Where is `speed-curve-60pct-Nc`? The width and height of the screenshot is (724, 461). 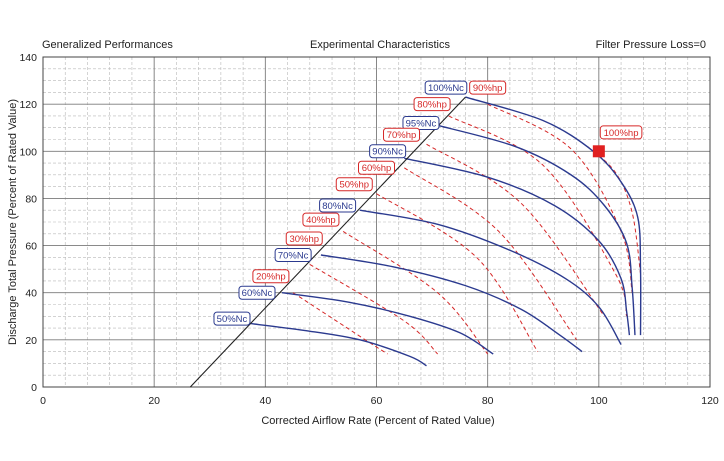
speed-curve-60pct-Nc is located at coordinates (387, 323).